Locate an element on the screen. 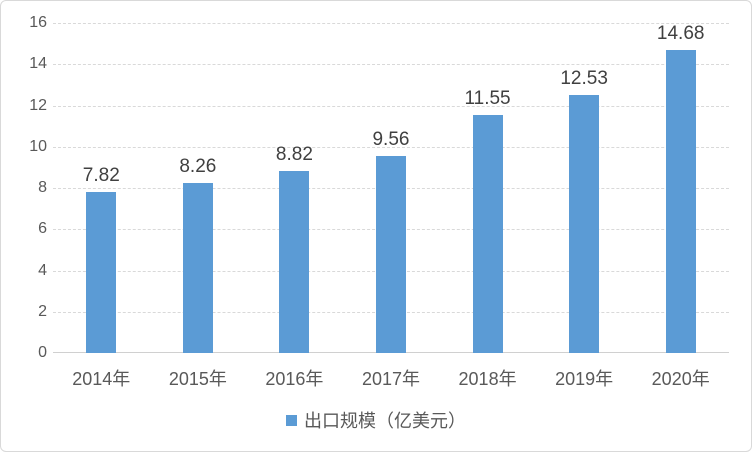  y-axis-tick-label: 2 is located at coordinates (42, 311).